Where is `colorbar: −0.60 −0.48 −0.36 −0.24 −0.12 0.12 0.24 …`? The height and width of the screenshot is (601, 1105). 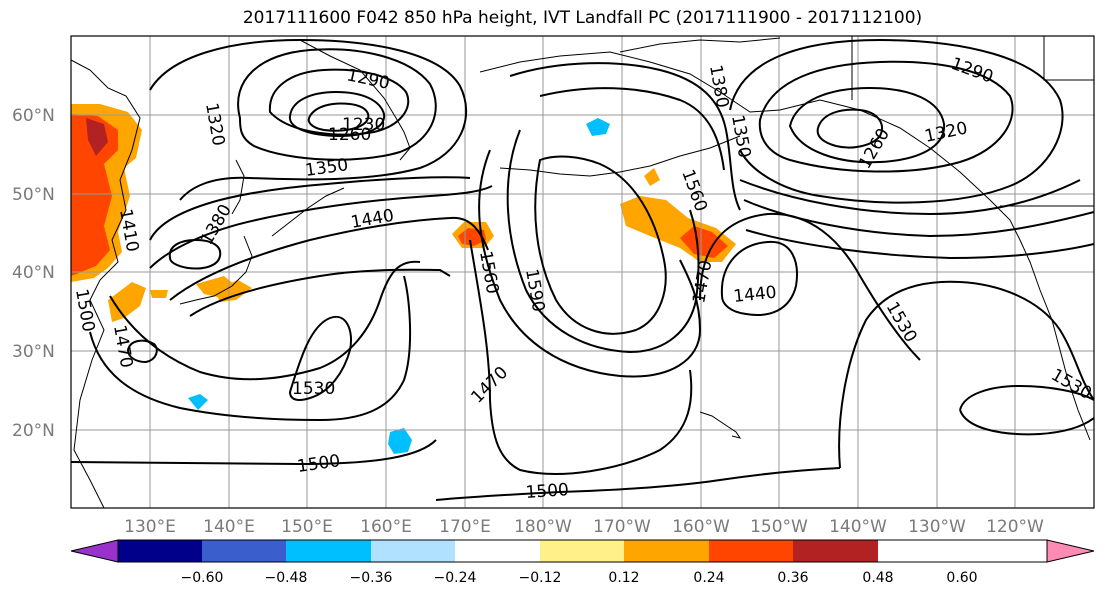
colorbar: −0.60 −0.48 −0.36 −0.24 −0.12 0.12 0.24 … is located at coordinates (582, 562).